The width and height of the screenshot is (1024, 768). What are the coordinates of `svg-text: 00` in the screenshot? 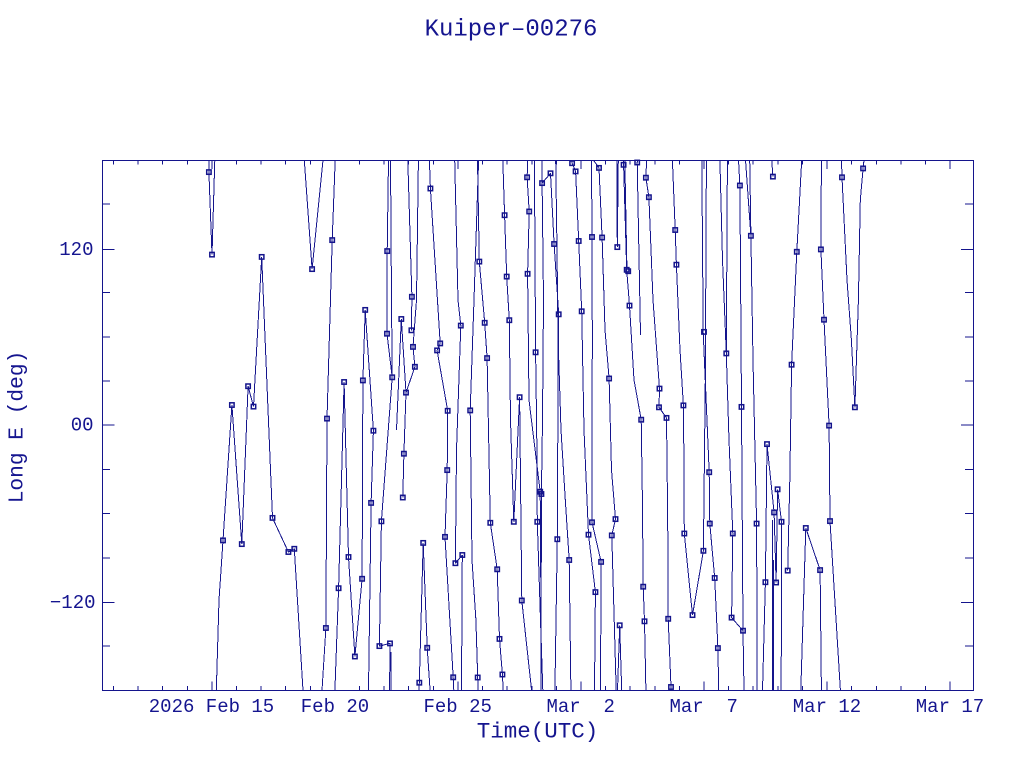 It's located at (82, 426).